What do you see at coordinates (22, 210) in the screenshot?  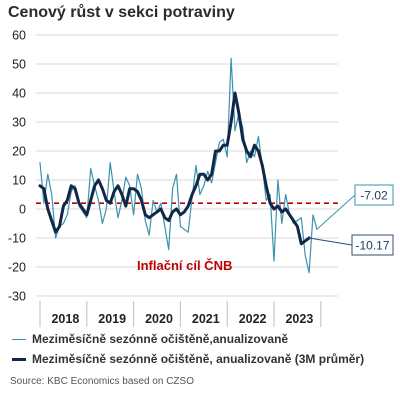 I see `y-tick-label: 0` at bounding box center [22, 210].